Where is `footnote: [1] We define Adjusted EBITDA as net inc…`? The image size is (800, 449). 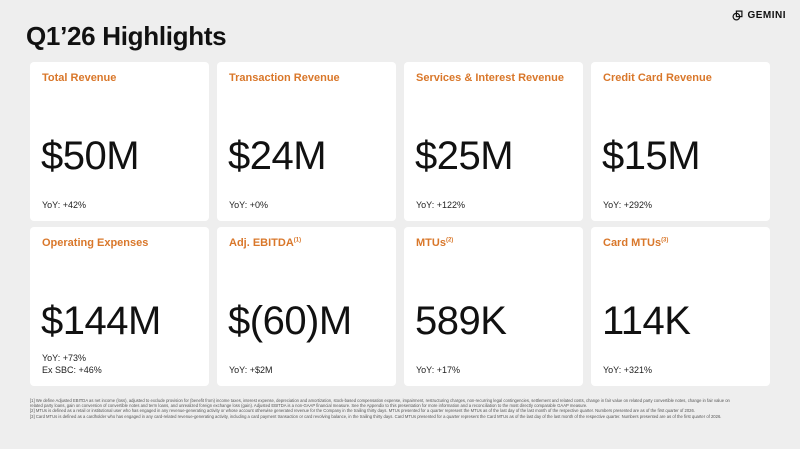 footnote: [1] We define Adjusted EBITDA as net inc… is located at coordinates (380, 403).